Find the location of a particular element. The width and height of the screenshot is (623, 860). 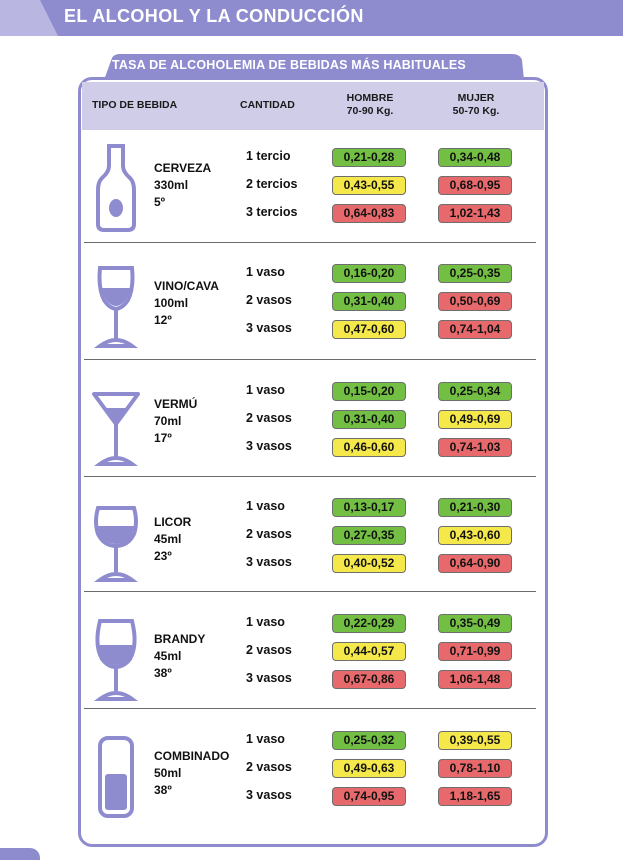

men-rate-badge: 0,16-0,20 is located at coordinates (369, 273).